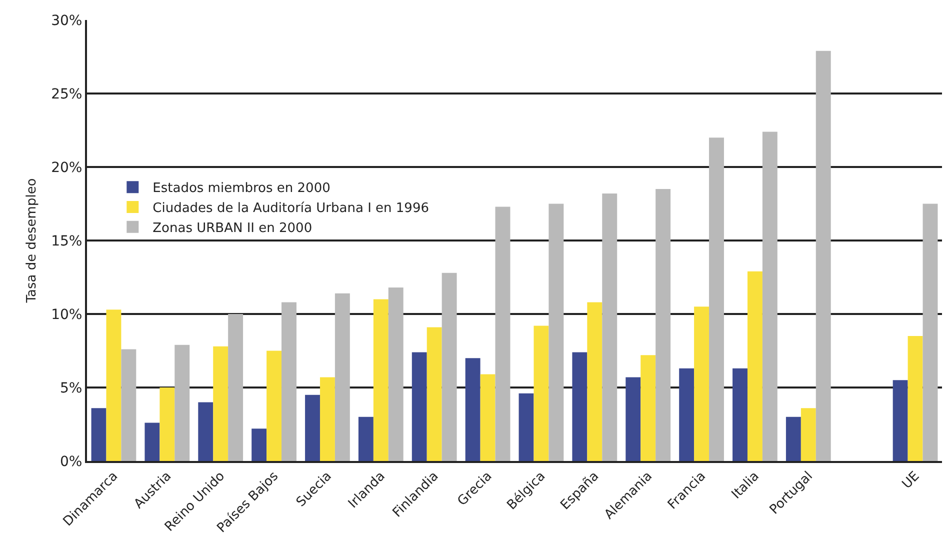  What do you see at coordinates (290, 208) in the screenshot?
I see `legend-label: Ciudades de la Auditoría Urbana I en 1996` at bounding box center [290, 208].